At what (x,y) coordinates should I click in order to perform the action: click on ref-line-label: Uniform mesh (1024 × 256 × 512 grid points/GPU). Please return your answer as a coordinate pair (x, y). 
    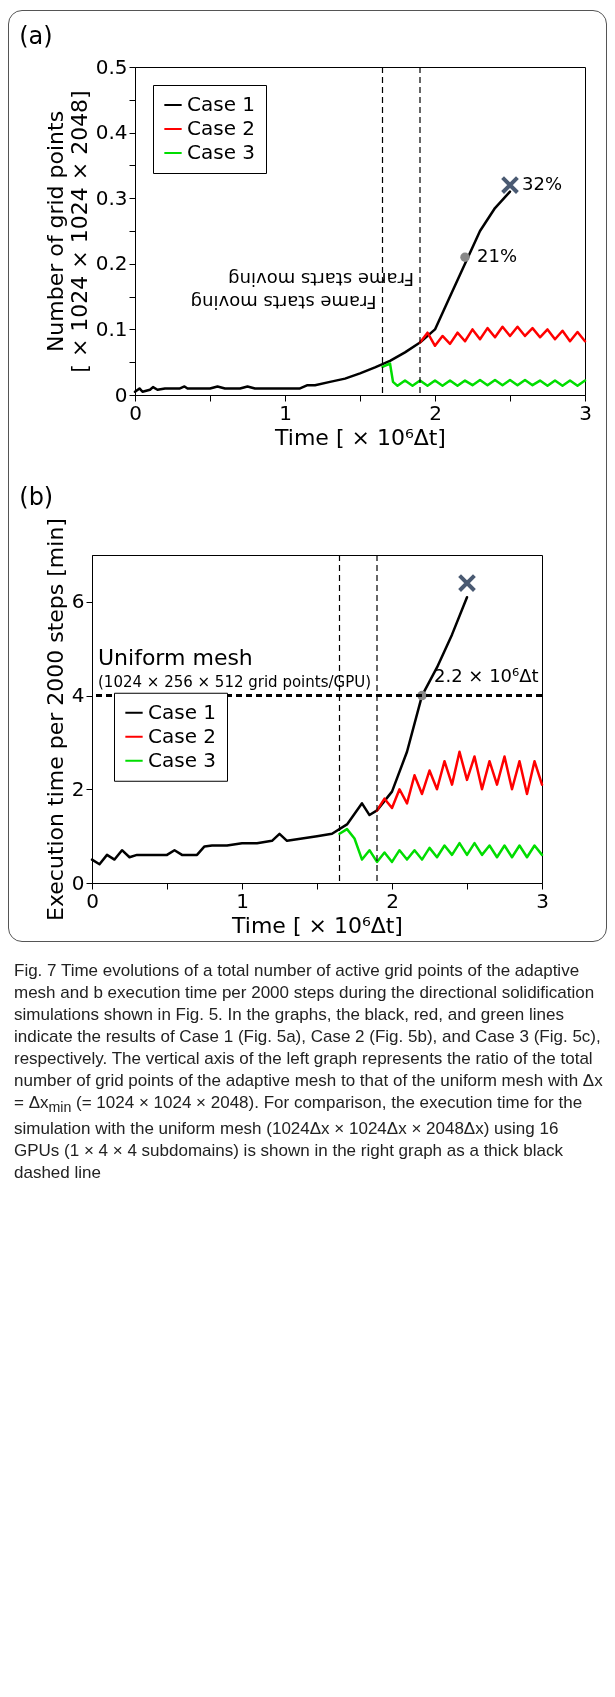
    Looking at the image, I should click on (235, 667).